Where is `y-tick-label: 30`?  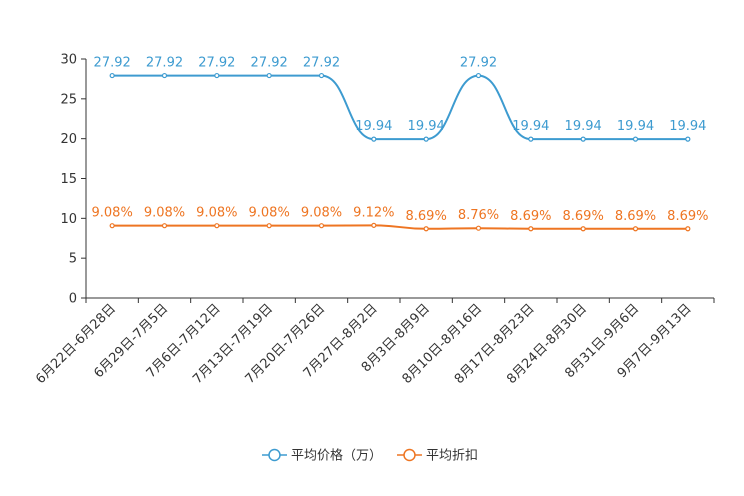
y-tick-label: 30 is located at coordinates (68, 60).